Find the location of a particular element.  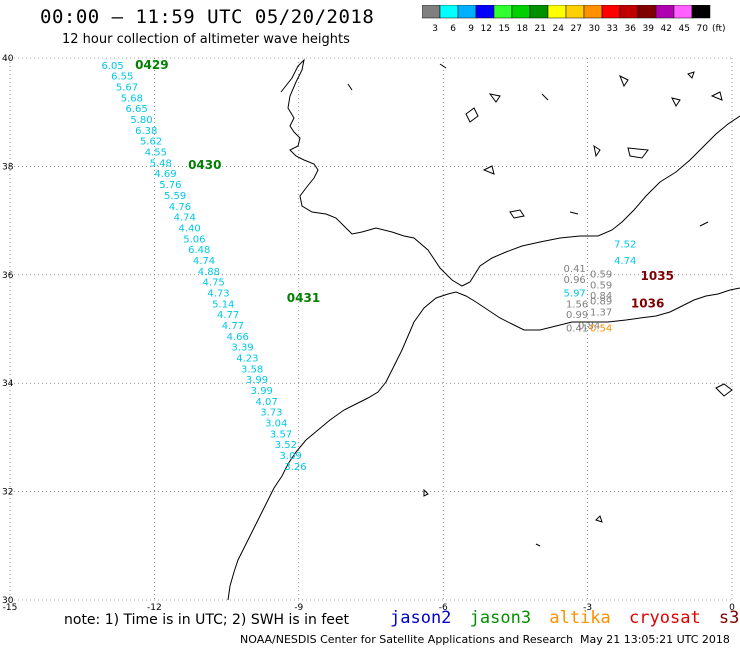

wave-height-value: 1.37 is located at coordinates (601, 312).